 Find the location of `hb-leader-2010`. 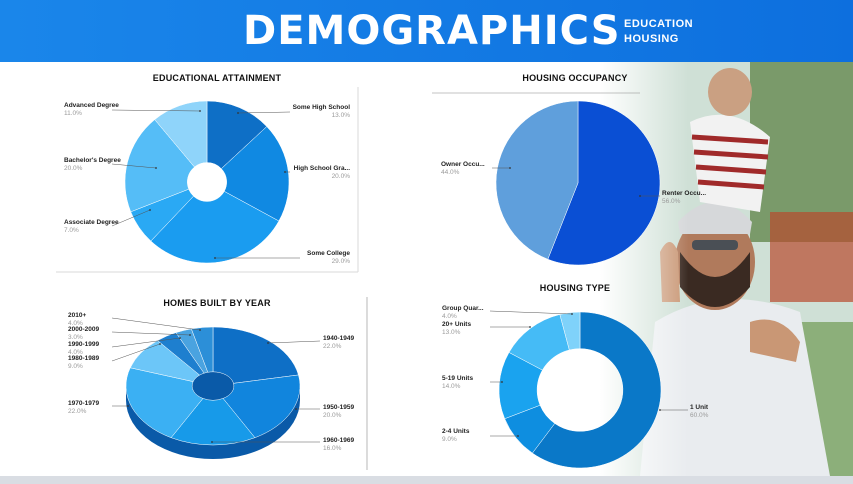

hb-leader-2010 is located at coordinates (156, 324).